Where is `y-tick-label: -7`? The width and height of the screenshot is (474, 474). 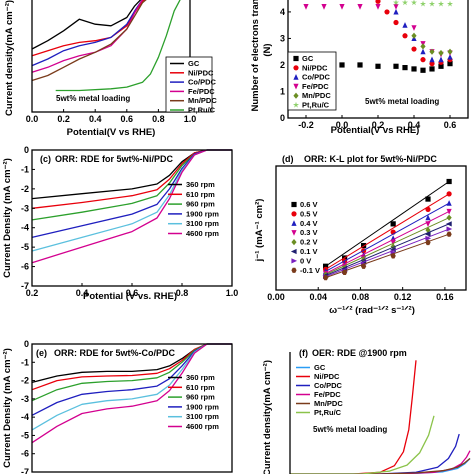 y-tick-label: -7 is located at coordinates (25, 470).